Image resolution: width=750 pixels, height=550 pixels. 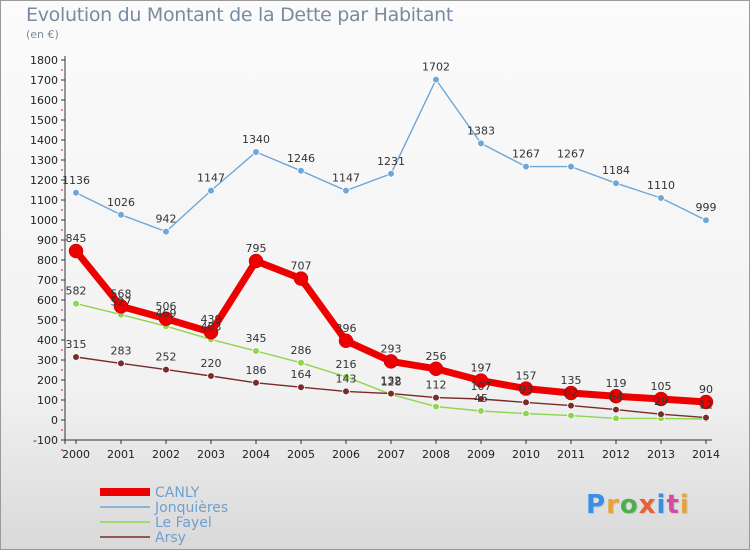 I want to click on data-label: 157, so click(x=526, y=376).